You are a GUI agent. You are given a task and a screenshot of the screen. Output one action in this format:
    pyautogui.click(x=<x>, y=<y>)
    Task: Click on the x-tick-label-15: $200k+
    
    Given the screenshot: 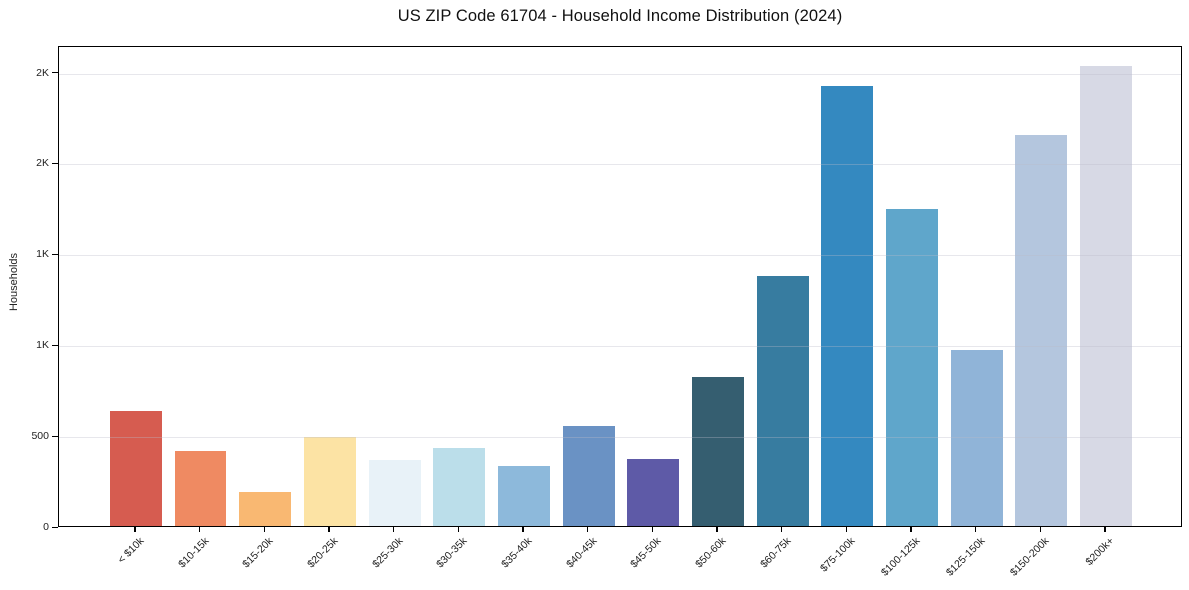 What is the action you would take?
    pyautogui.click(x=1100, y=552)
    